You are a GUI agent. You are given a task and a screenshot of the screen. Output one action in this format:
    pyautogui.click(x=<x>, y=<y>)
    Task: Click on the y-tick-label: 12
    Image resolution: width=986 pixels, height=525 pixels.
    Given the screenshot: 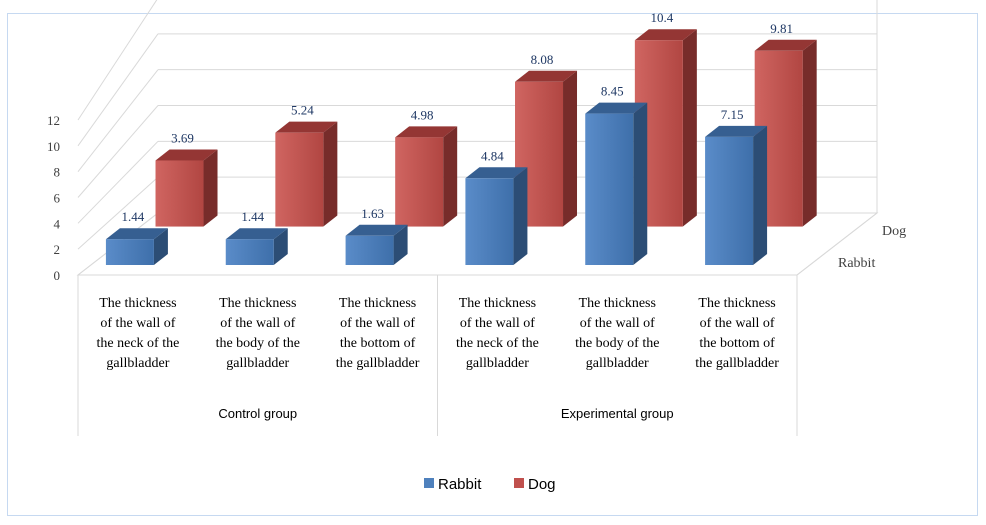 What is the action you would take?
    pyautogui.click(x=53, y=120)
    